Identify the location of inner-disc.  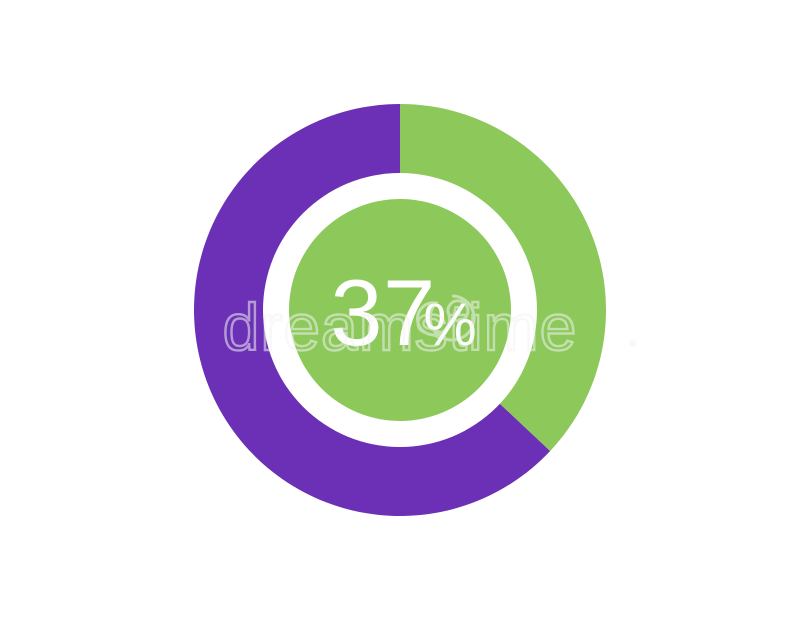
(400, 310).